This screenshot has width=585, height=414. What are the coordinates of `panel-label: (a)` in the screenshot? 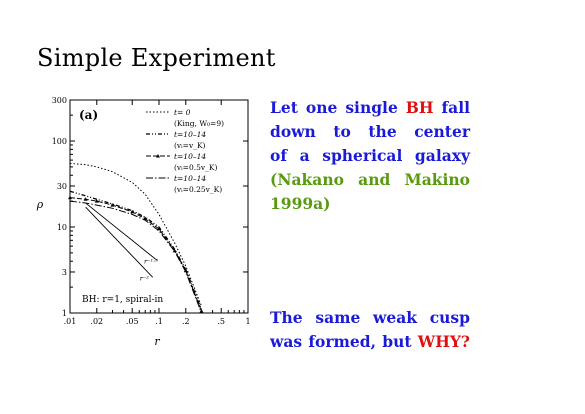 It's located at (88, 115).